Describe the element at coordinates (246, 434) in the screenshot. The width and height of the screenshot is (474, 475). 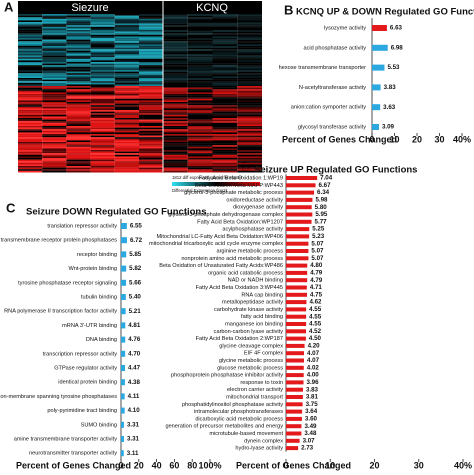
I see `category-label: microtubule-based movement` at that location.